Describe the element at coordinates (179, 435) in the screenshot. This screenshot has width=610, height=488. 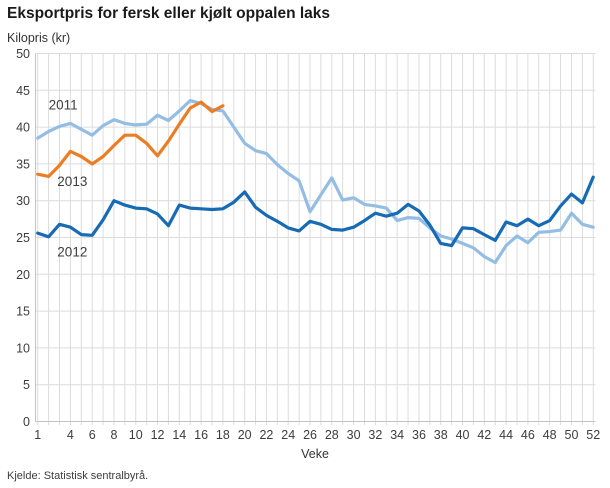
I see `x-tick-label: 14` at that location.